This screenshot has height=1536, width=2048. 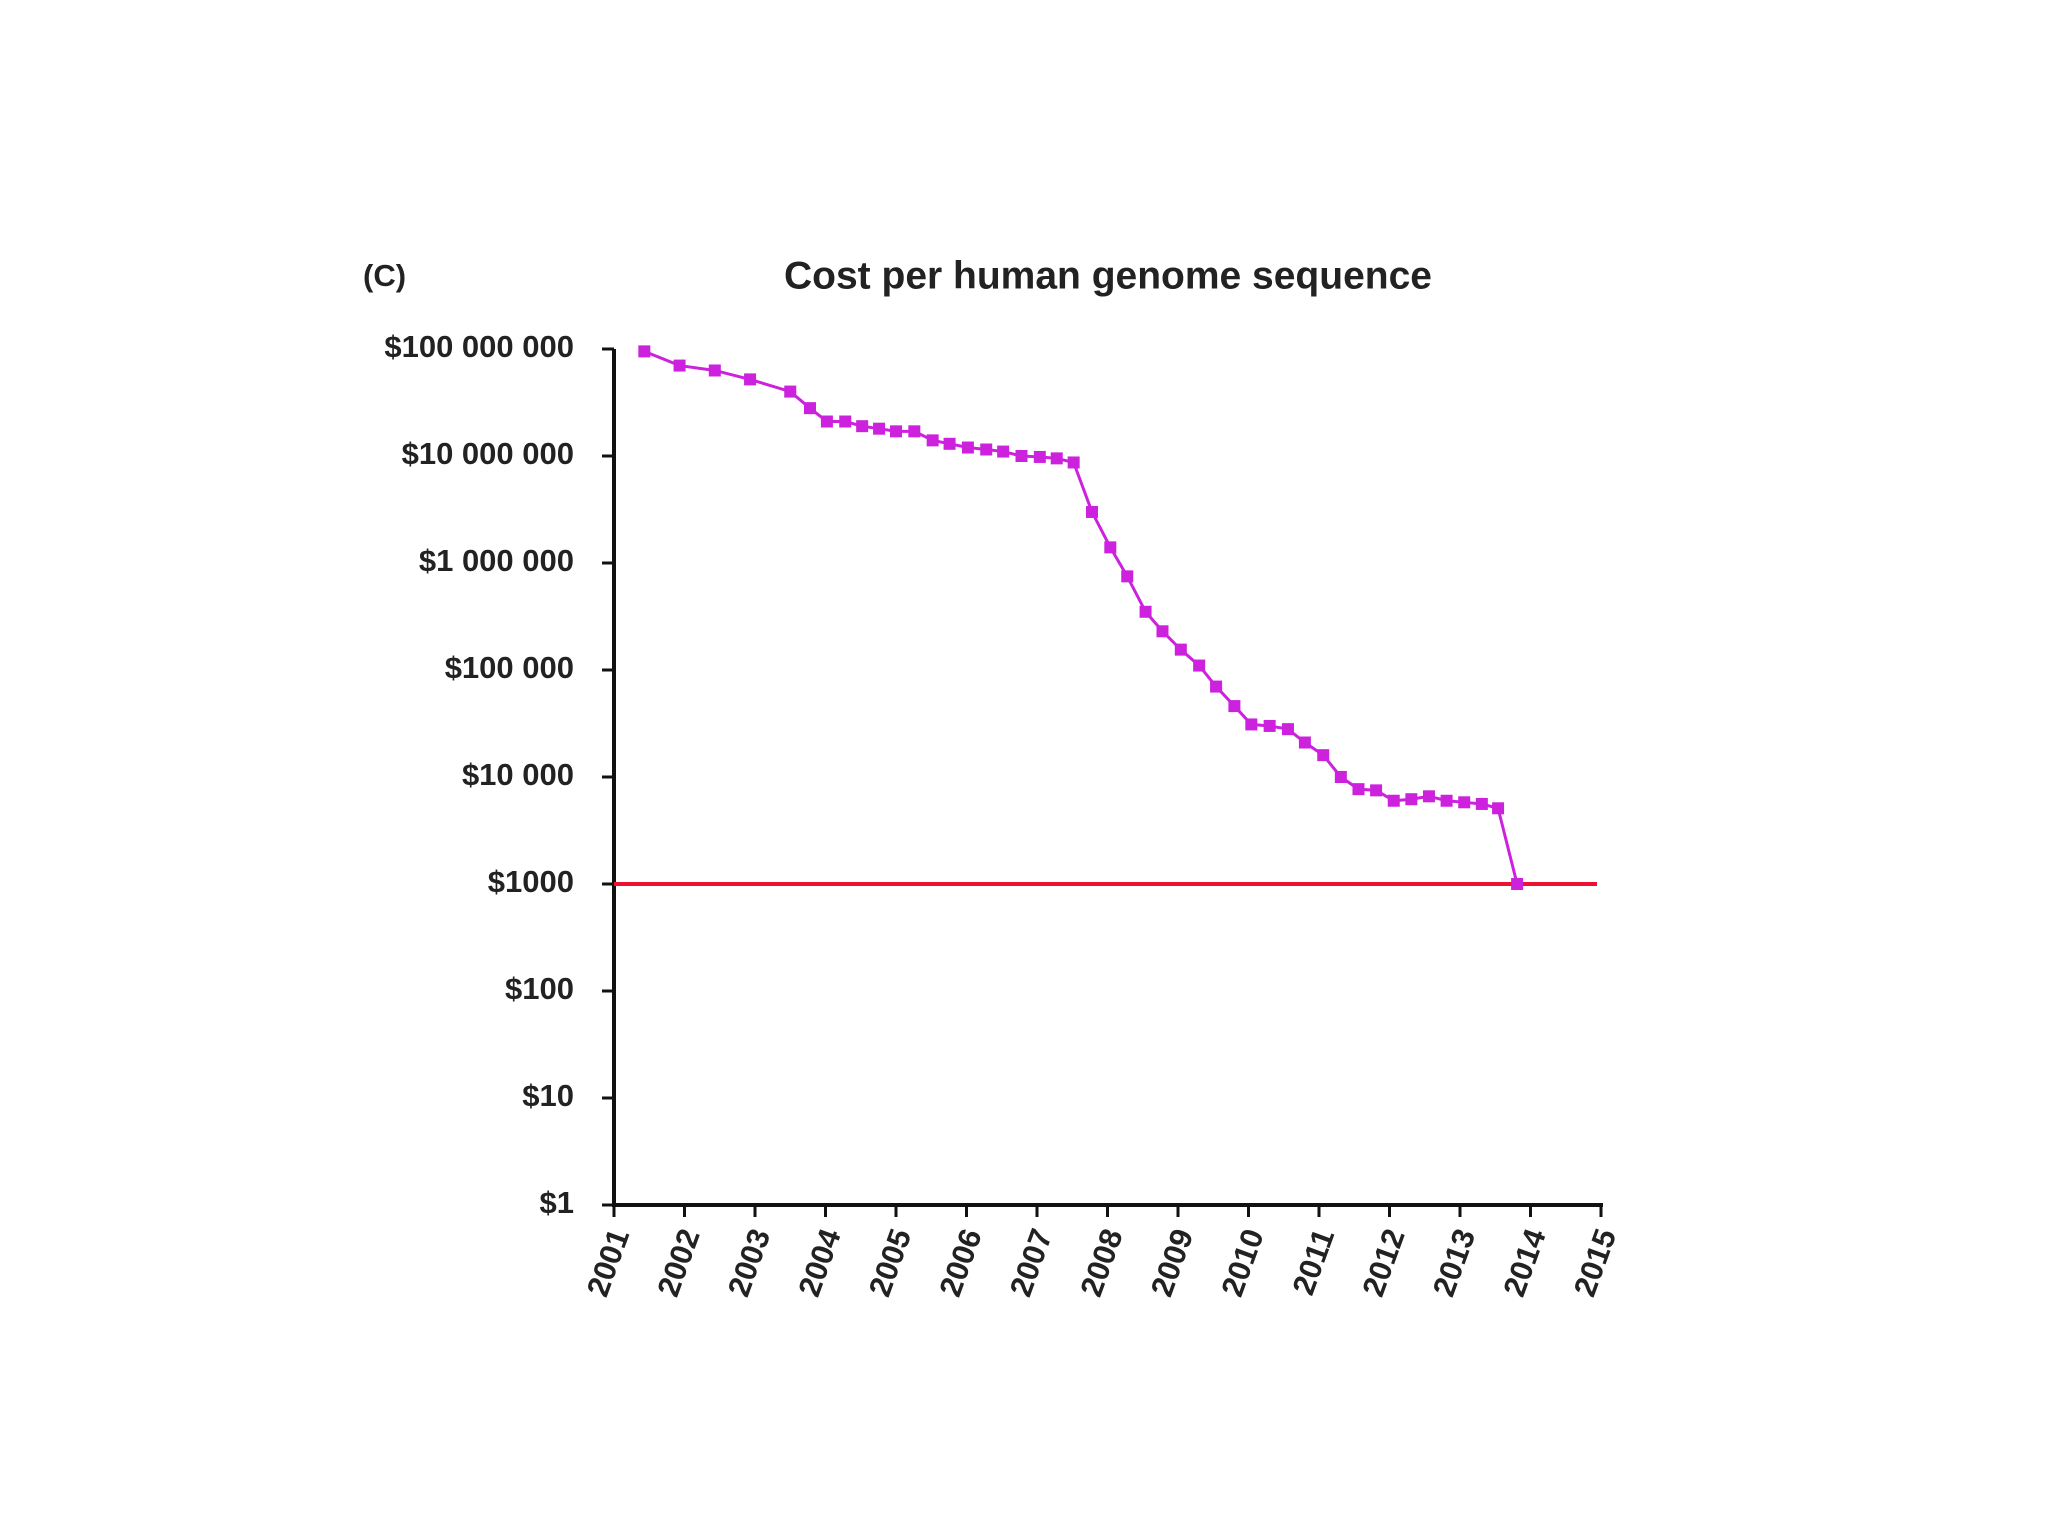 I want to click on x-tick-label: 2010, so click(x=1242, y=1262).